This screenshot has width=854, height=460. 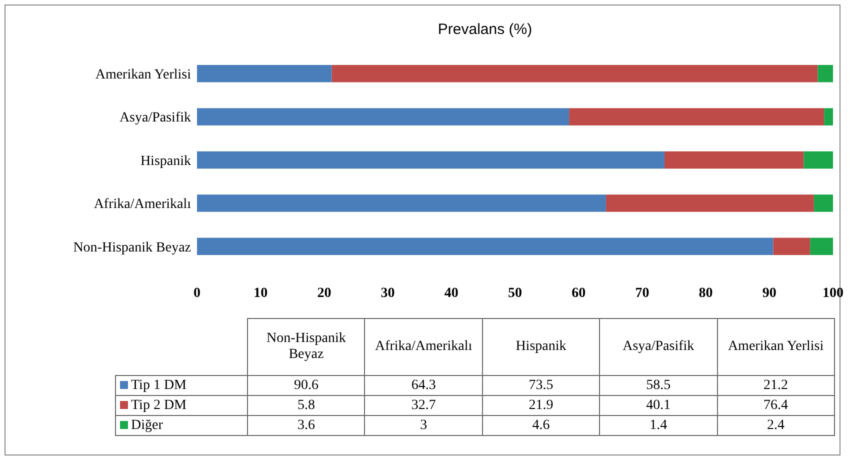 I want to click on y-tick-label: Amerikan Yerlisi, so click(x=143, y=75).